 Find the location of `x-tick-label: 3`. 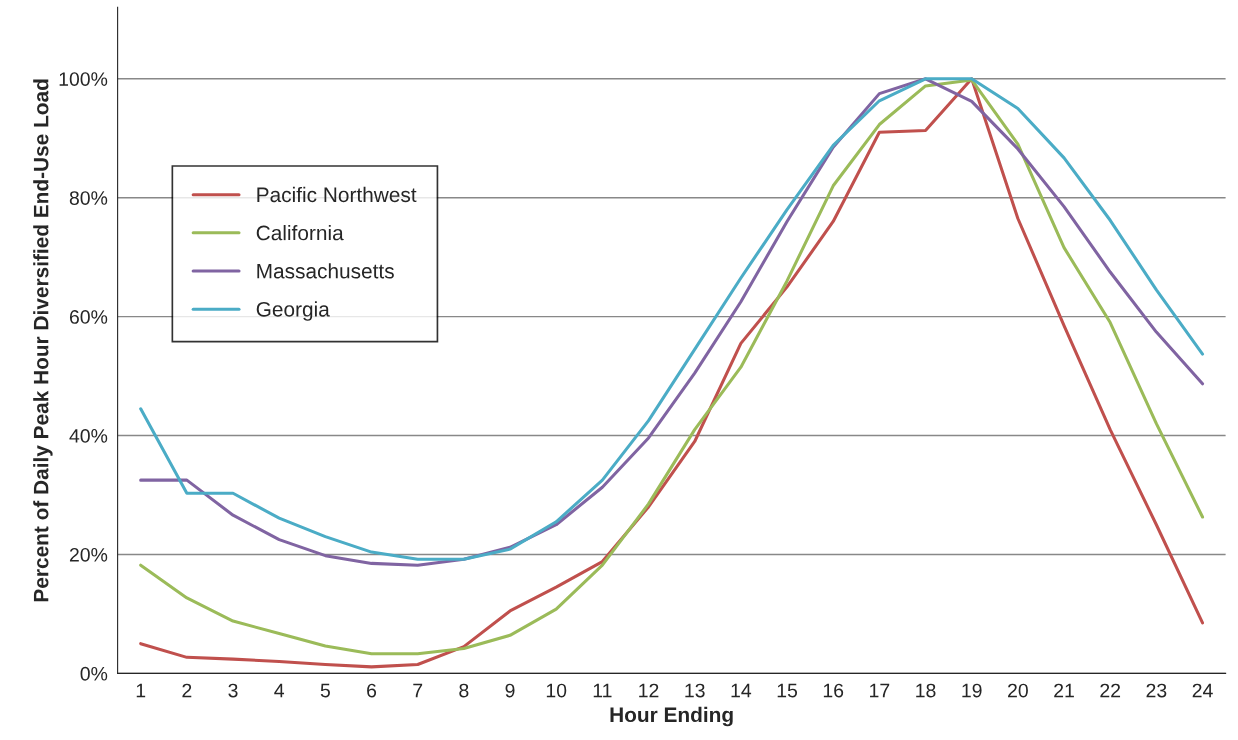

x-tick-label: 3 is located at coordinates (233, 690).